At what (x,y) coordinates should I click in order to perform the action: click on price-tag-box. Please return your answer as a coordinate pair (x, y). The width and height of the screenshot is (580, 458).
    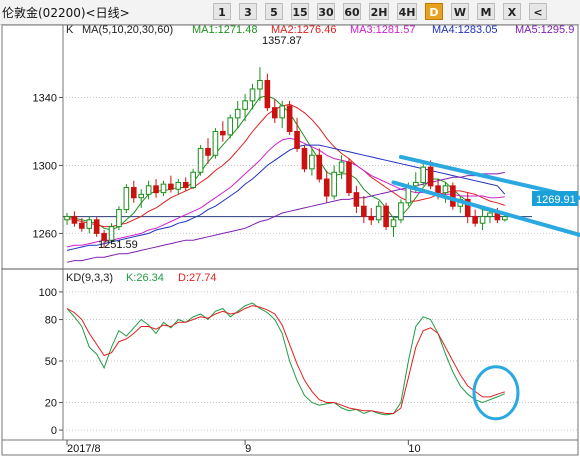
    Looking at the image, I should click on (555, 198).